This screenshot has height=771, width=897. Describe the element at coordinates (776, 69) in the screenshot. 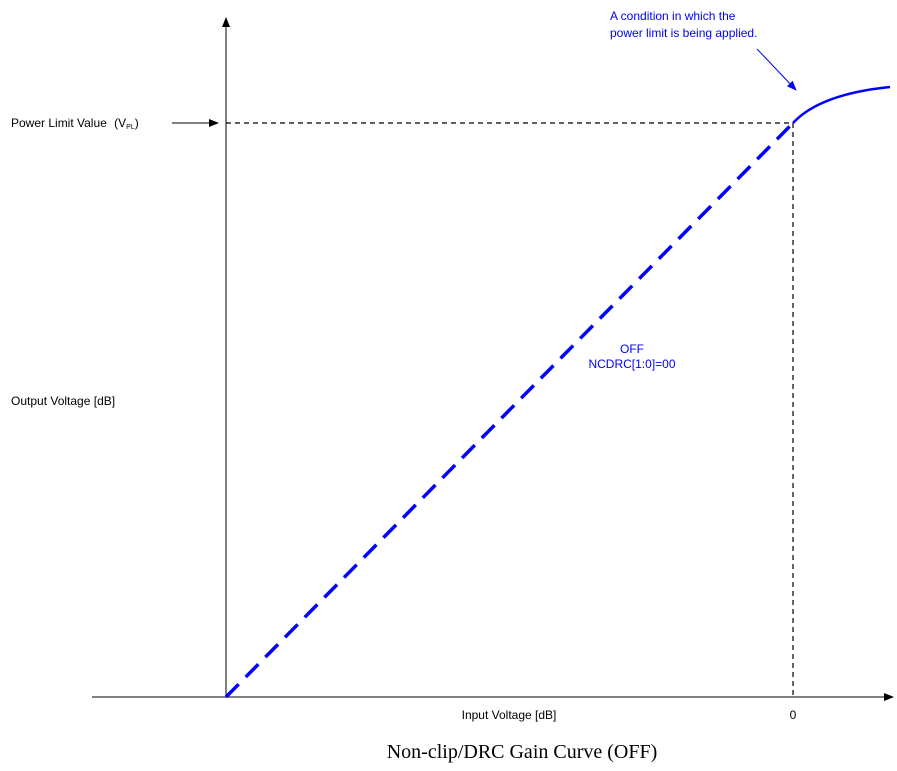

I see `annotation-arrow` at that location.